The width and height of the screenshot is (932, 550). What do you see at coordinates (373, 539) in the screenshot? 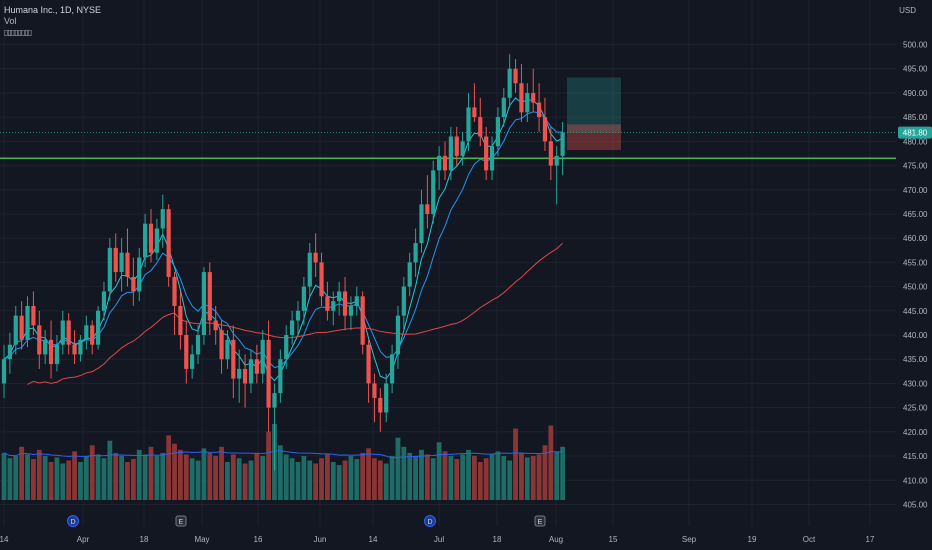
I see `x-tick-label: 14` at bounding box center [373, 539].